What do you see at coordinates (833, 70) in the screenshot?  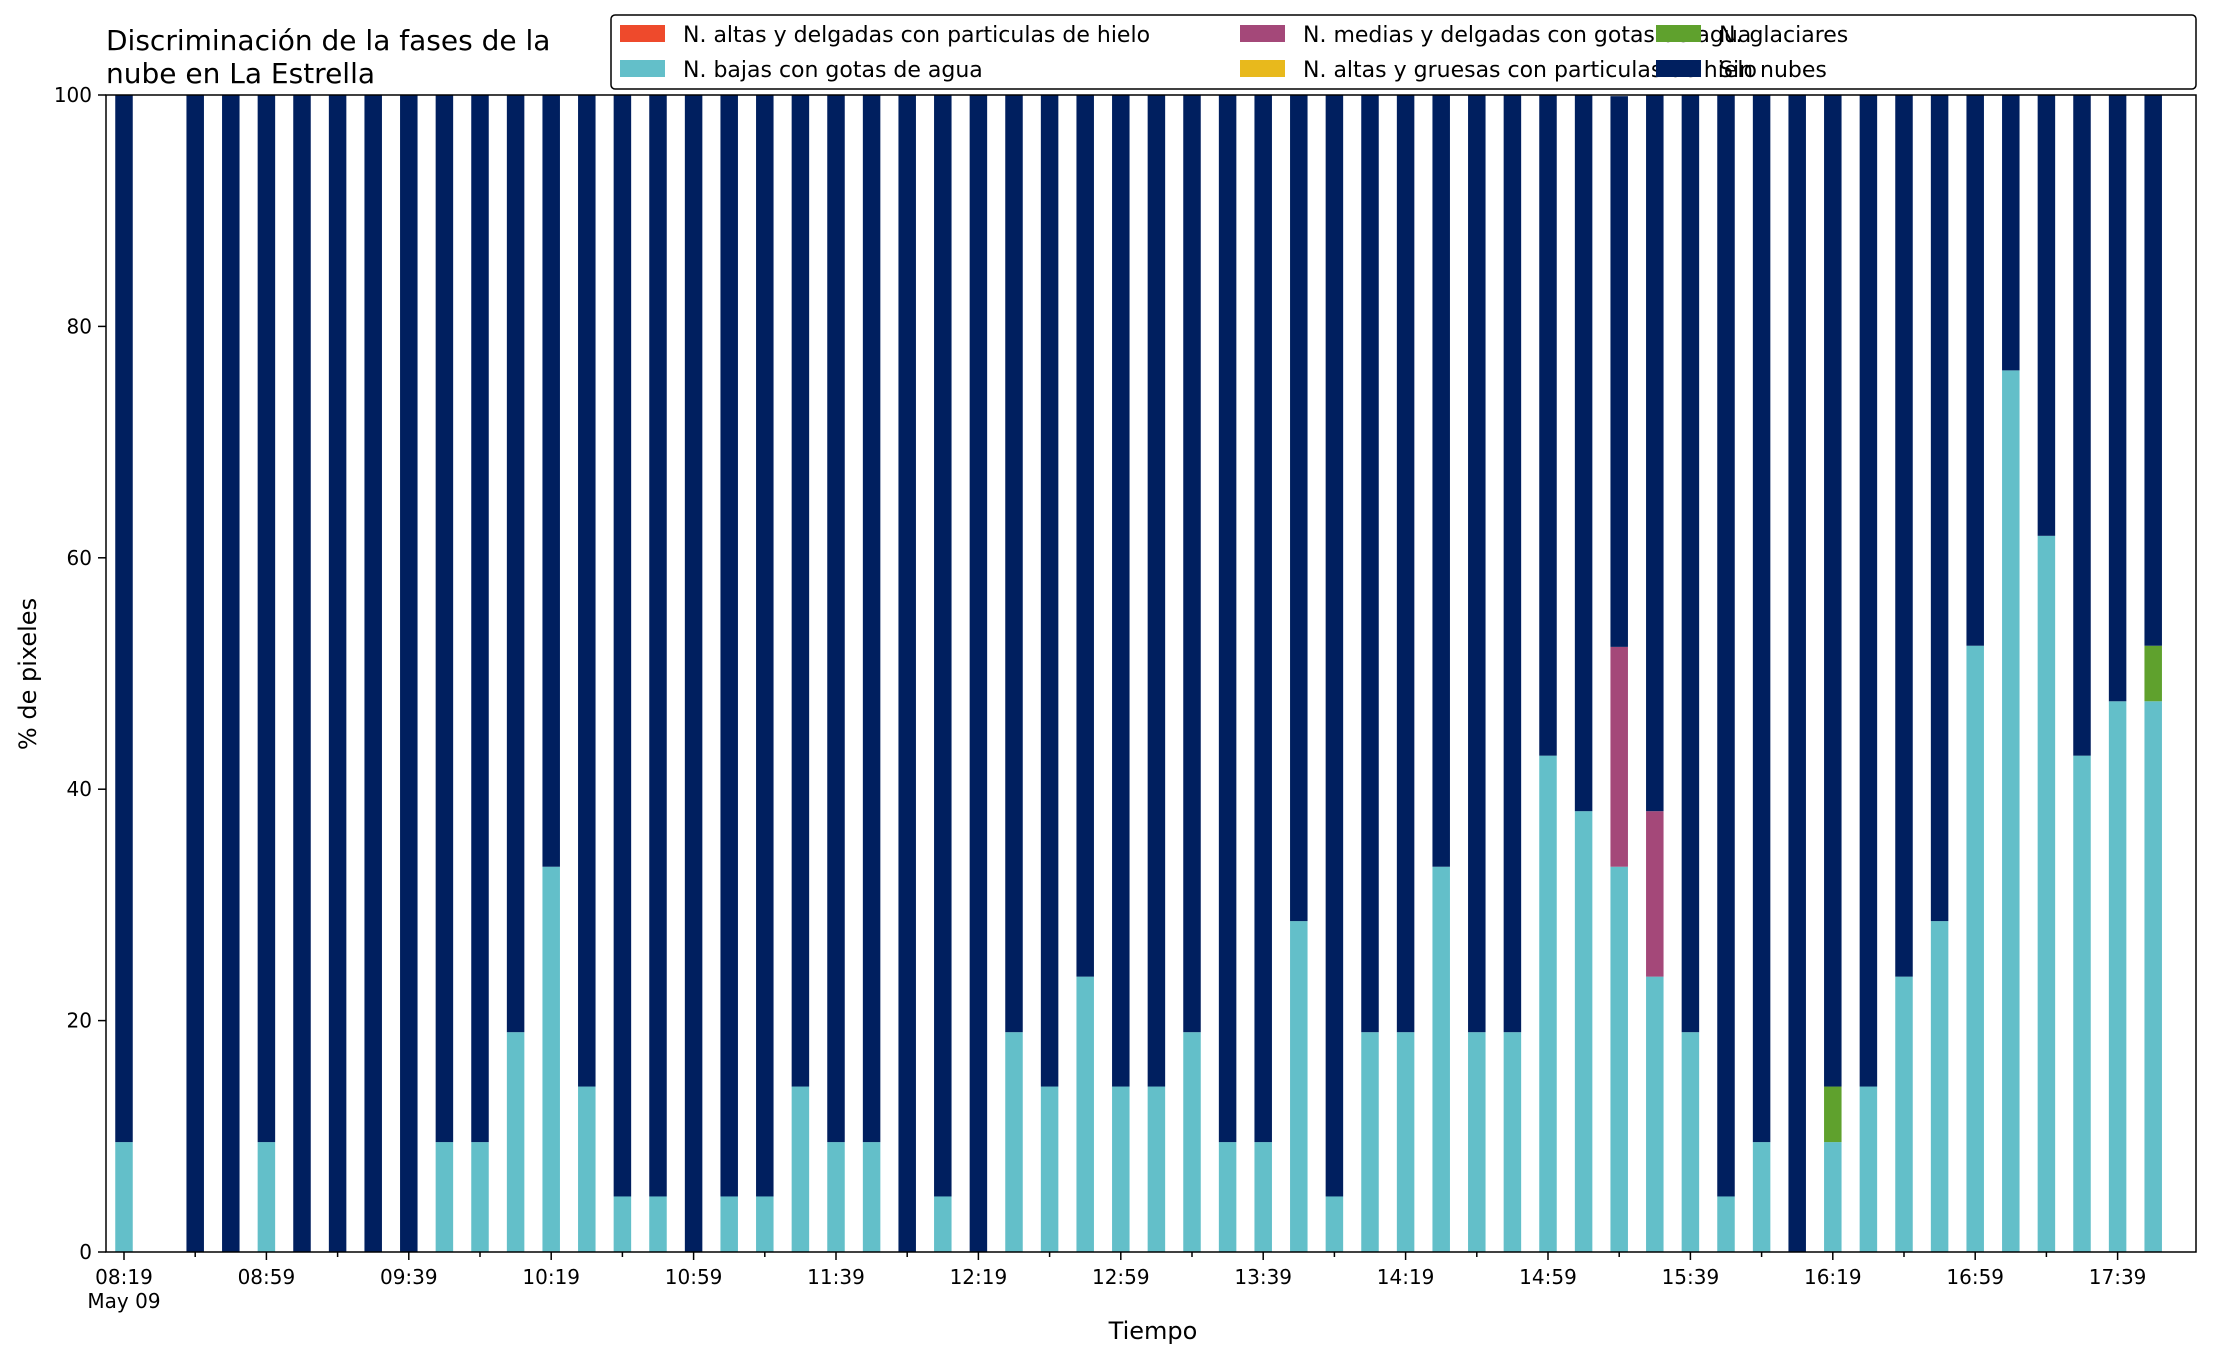 I see `legend-label-n-bajas-con-gotas-de-agua: N. bajas con gotas de agua` at bounding box center [833, 70].